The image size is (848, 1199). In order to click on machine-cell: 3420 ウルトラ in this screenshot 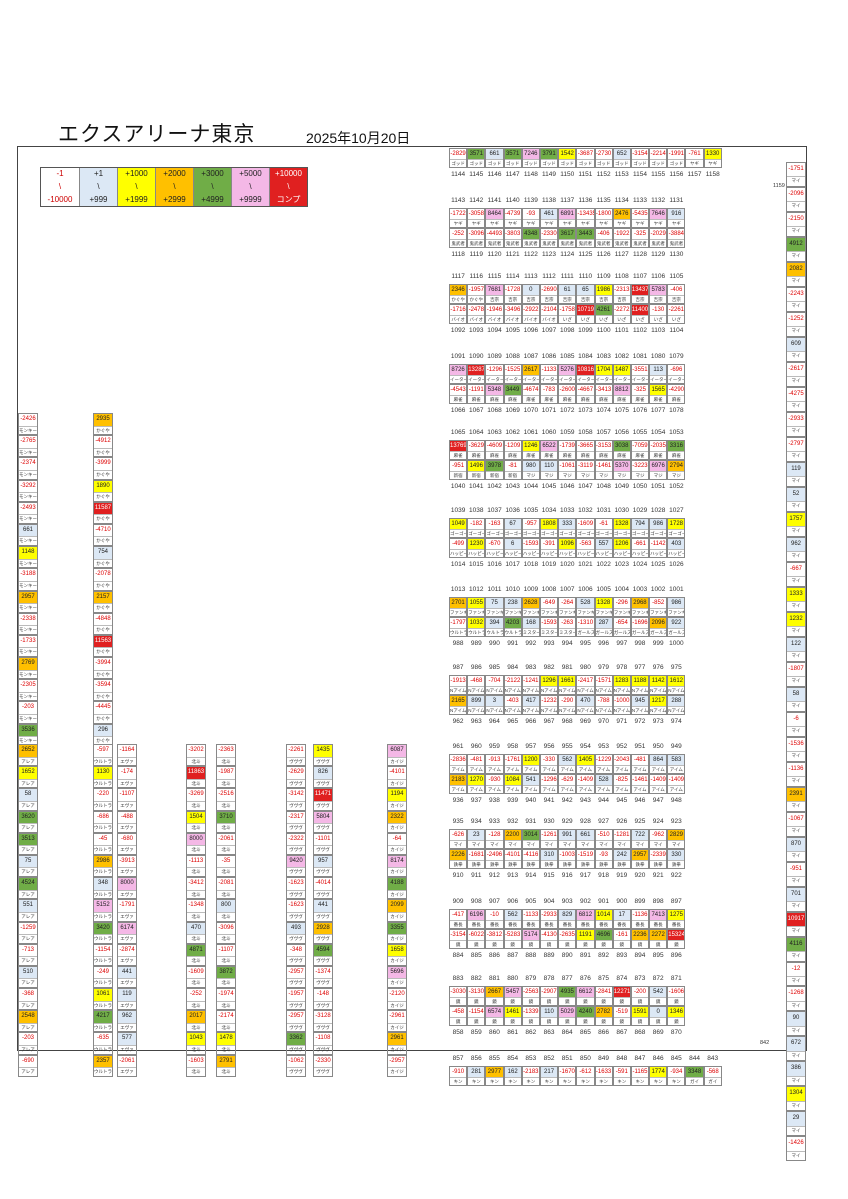, I will do `click(103, 932)`.